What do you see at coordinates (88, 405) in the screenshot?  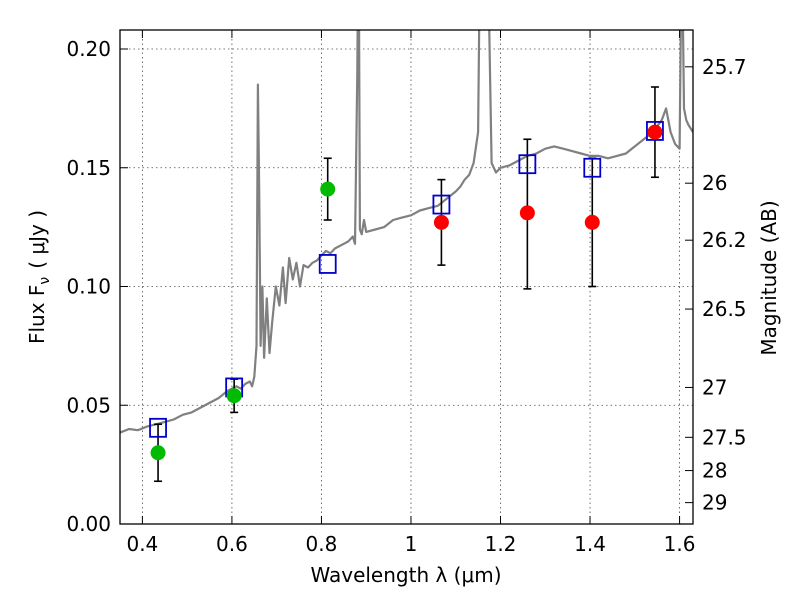 I see `y-tick-label: 0.05` at bounding box center [88, 405].